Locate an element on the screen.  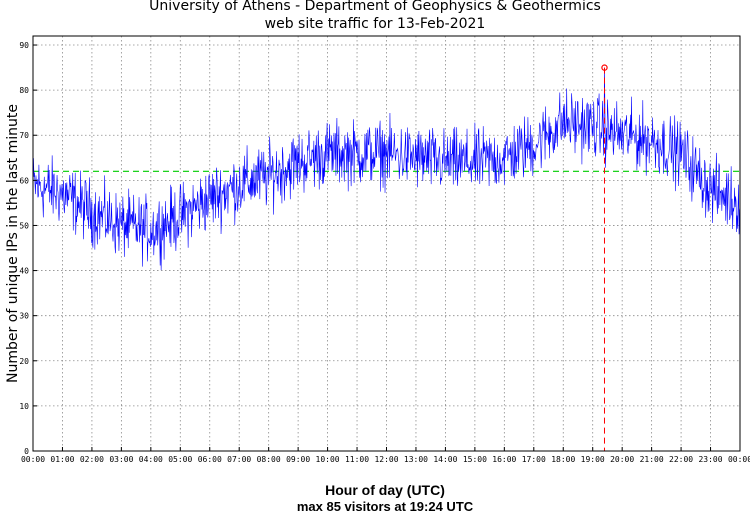
y-tick-label: 10 is located at coordinates (24, 406).